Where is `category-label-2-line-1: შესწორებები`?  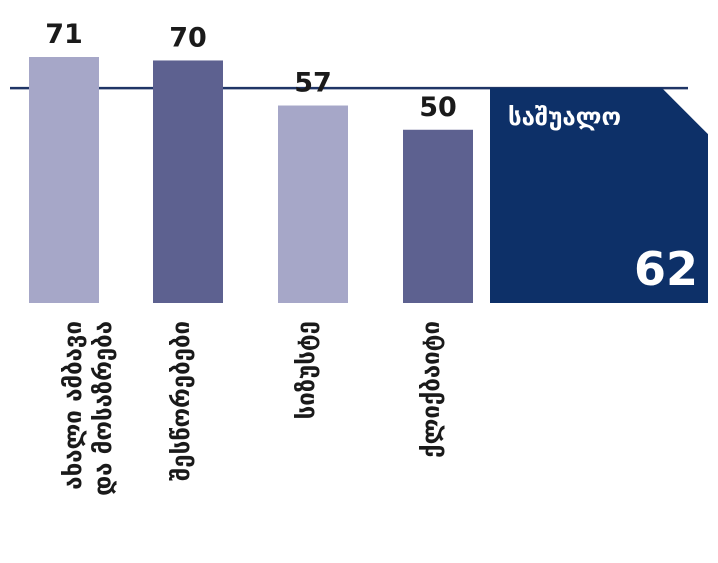
category-label-2-line-1: შესწორებები is located at coordinates (181, 401).